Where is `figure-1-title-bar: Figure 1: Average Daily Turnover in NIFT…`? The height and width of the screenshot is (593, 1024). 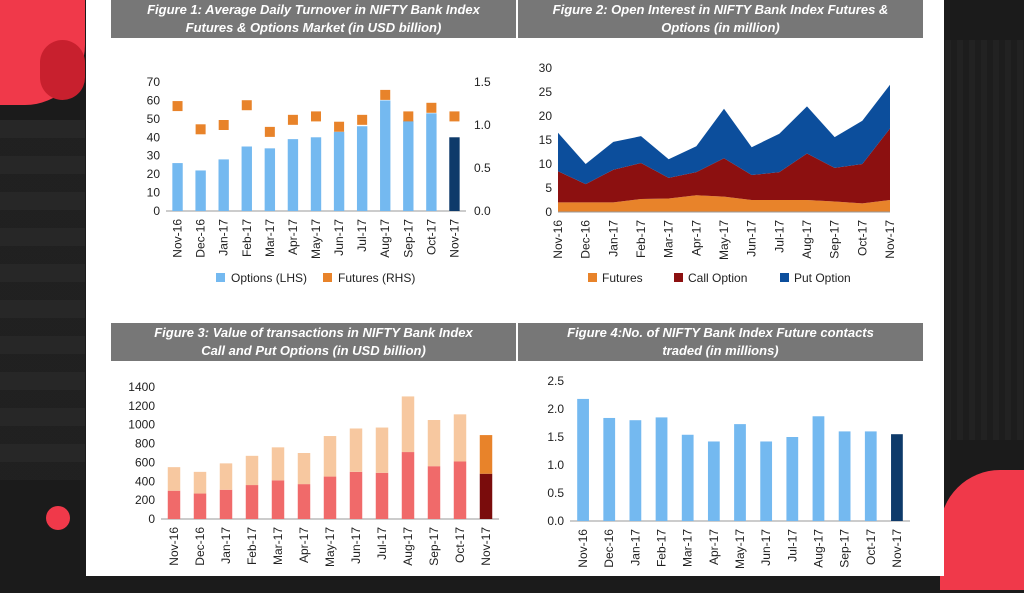 figure-1-title-bar: Figure 1: Average Daily Turnover in NIFT… is located at coordinates (313, 19).